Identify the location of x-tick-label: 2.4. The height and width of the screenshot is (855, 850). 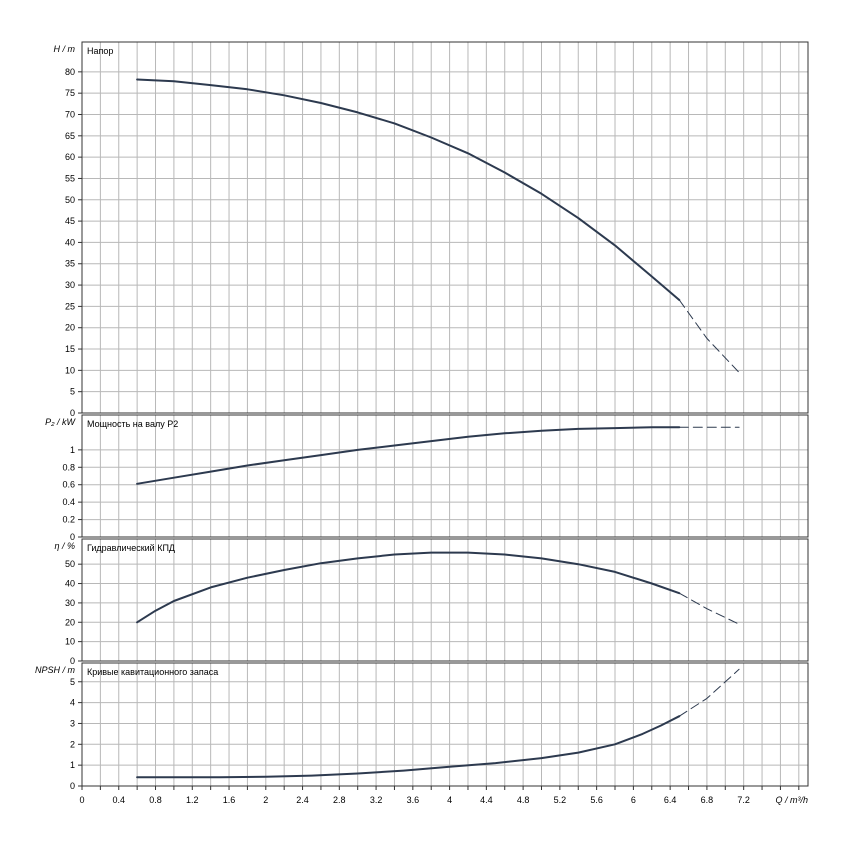
(302, 800).